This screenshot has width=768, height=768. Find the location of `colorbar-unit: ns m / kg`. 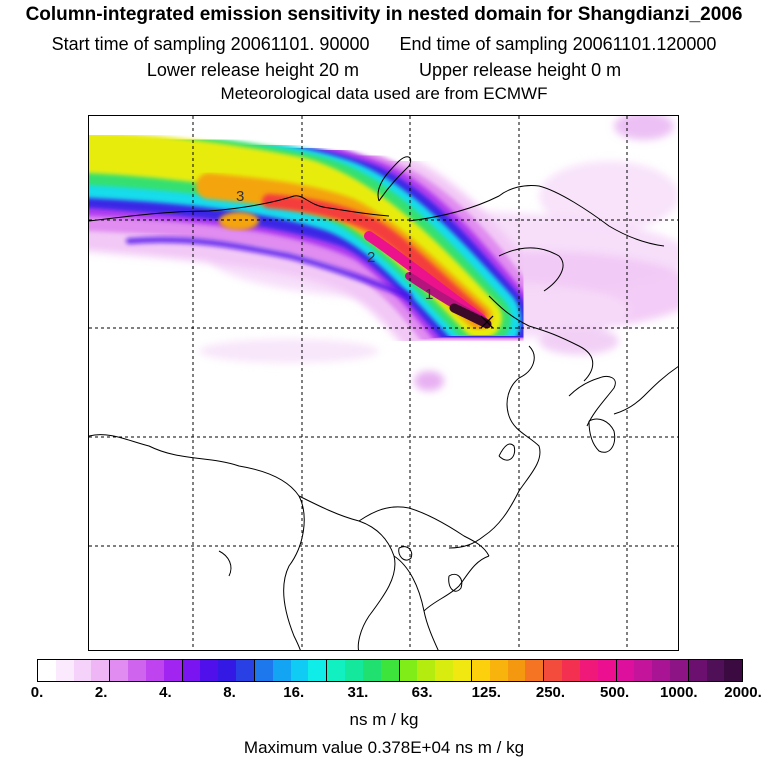

colorbar-unit: ns m / kg is located at coordinates (384, 719).